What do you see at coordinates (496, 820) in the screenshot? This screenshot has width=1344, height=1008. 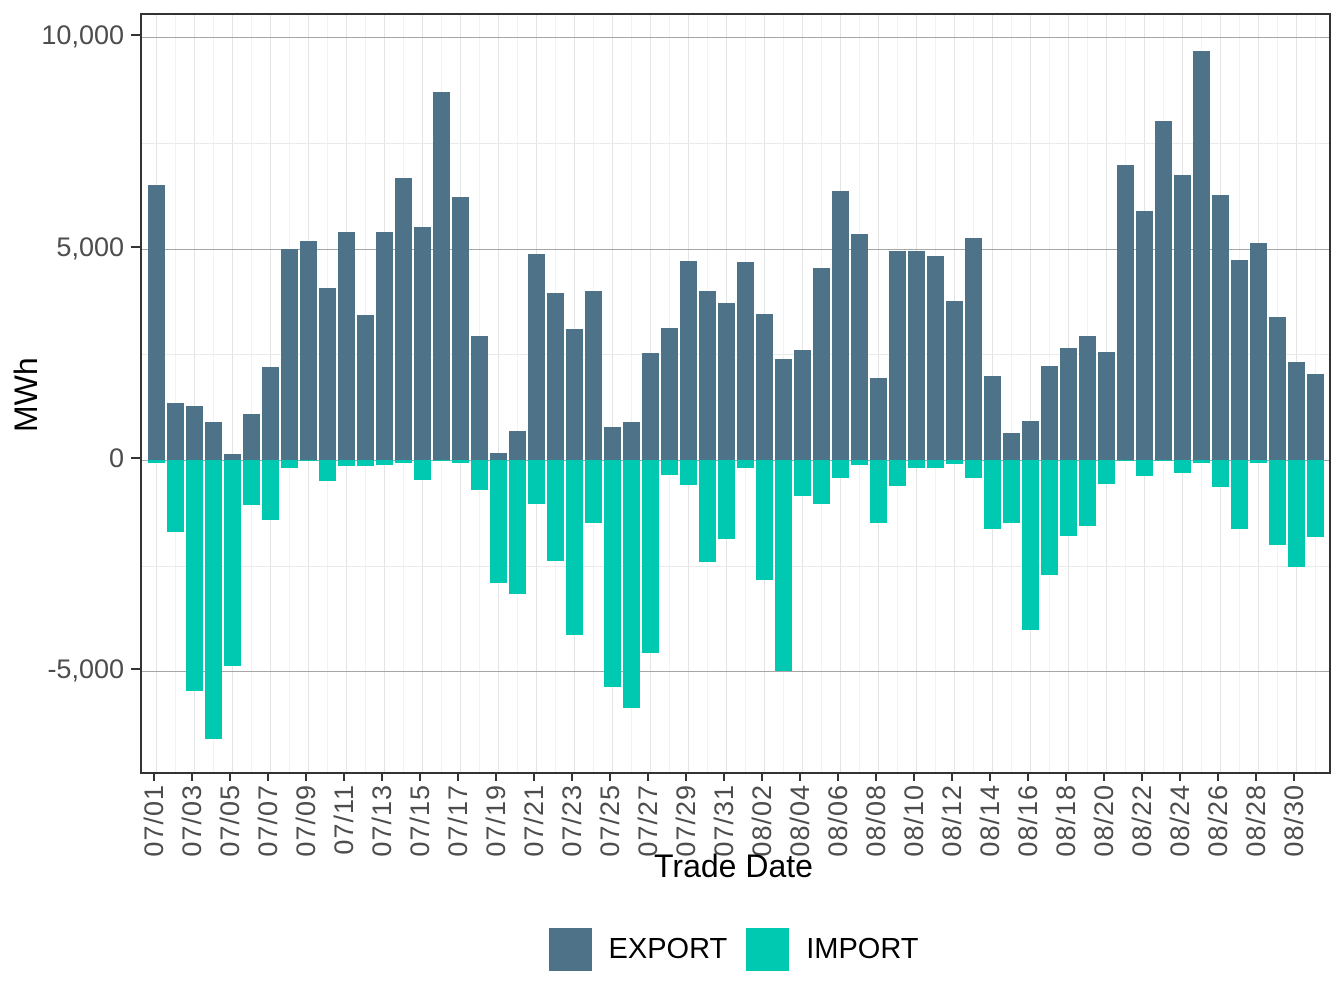 I see `x-tick-label: 07/19` at bounding box center [496, 820].